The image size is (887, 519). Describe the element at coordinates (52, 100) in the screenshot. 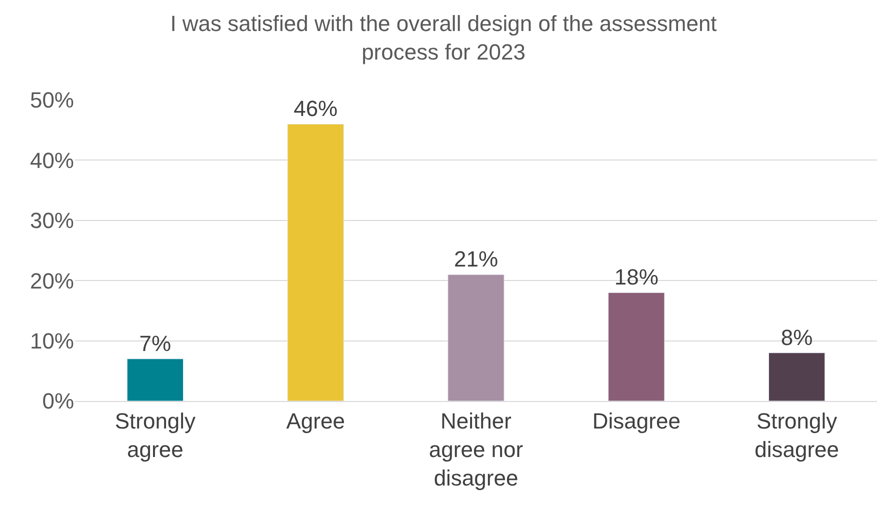

I see `y-tick-label: 50%` at that location.